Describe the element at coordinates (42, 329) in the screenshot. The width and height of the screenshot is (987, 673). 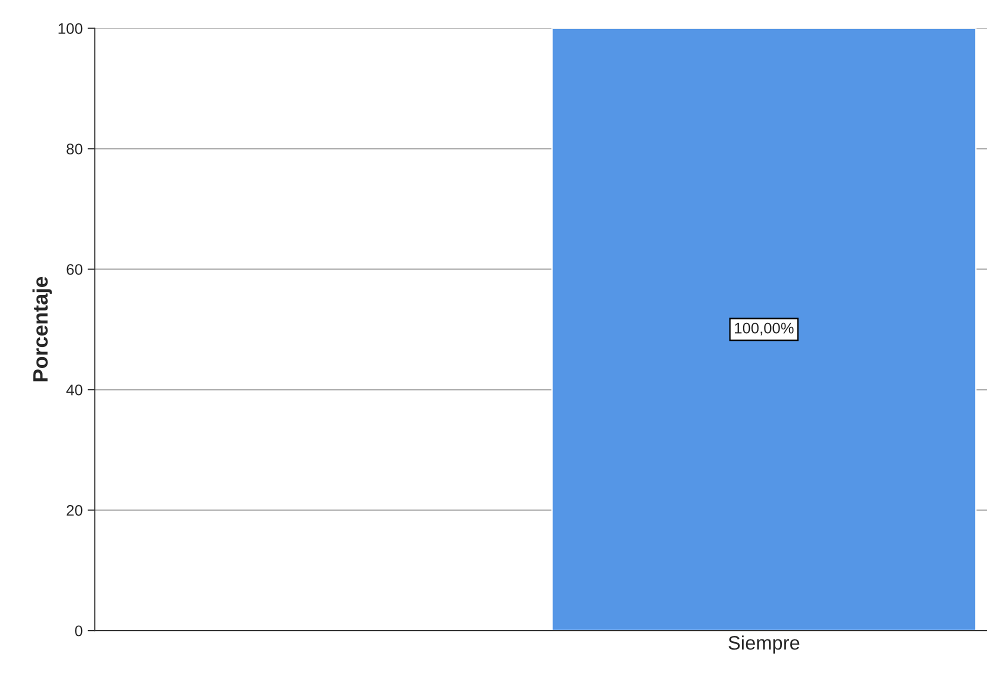
I see `y-axis-title: Porcentaje` at that location.